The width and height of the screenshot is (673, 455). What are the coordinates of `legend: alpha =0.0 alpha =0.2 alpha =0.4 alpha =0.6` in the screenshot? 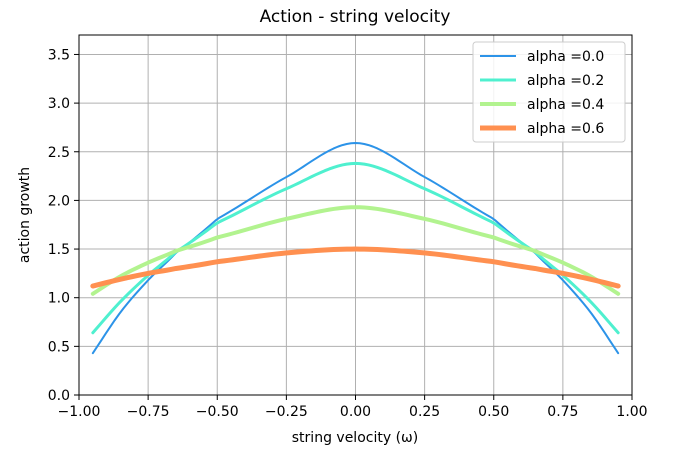 It's located at (549, 92).